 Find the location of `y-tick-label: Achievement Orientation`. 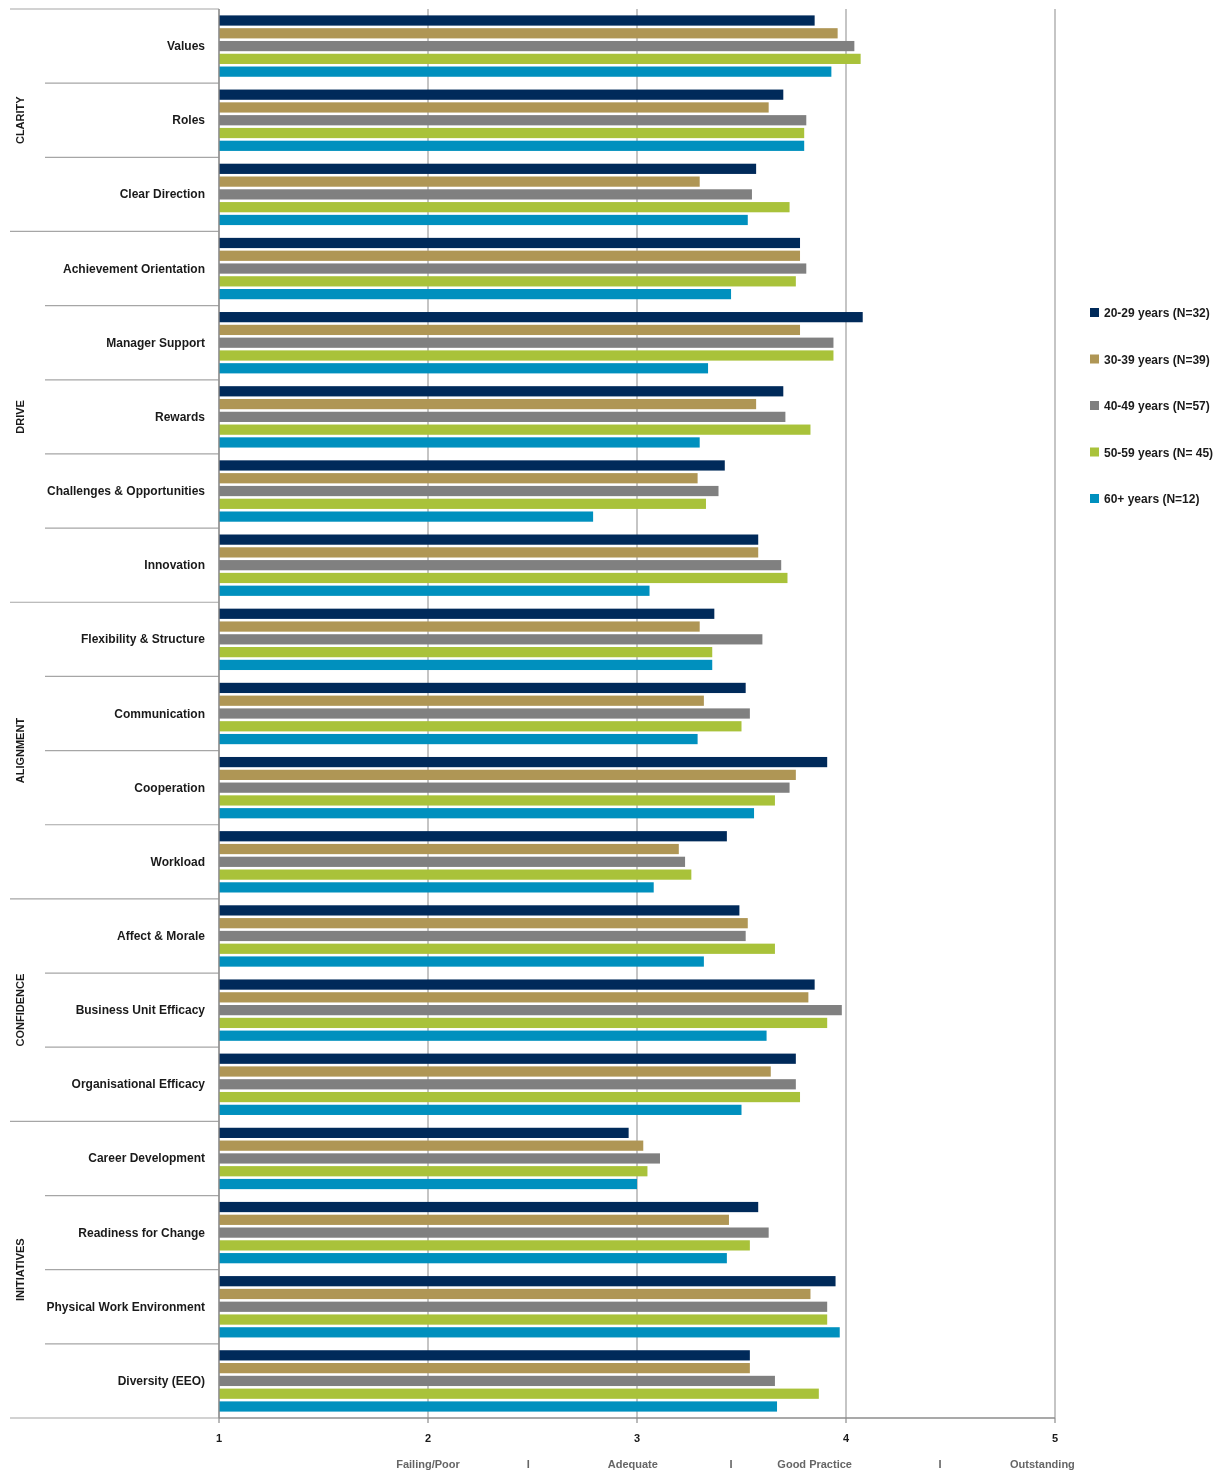

y-tick-label: Achievement Orientation is located at coordinates (133, 268).